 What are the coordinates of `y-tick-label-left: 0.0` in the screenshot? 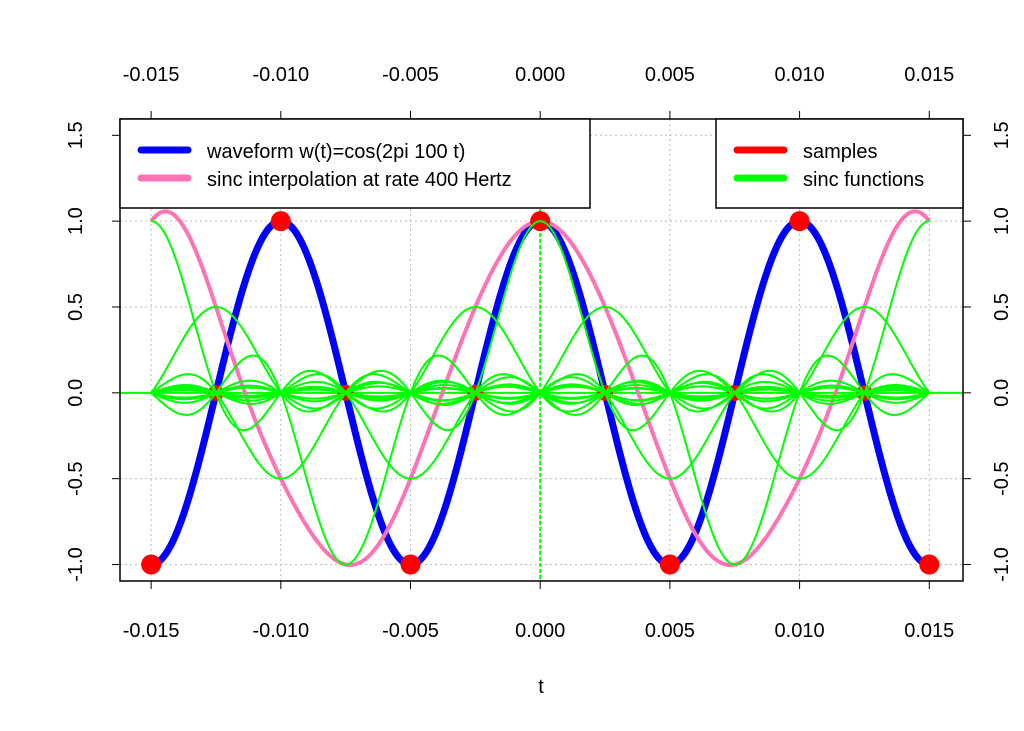 It's located at (76, 393).